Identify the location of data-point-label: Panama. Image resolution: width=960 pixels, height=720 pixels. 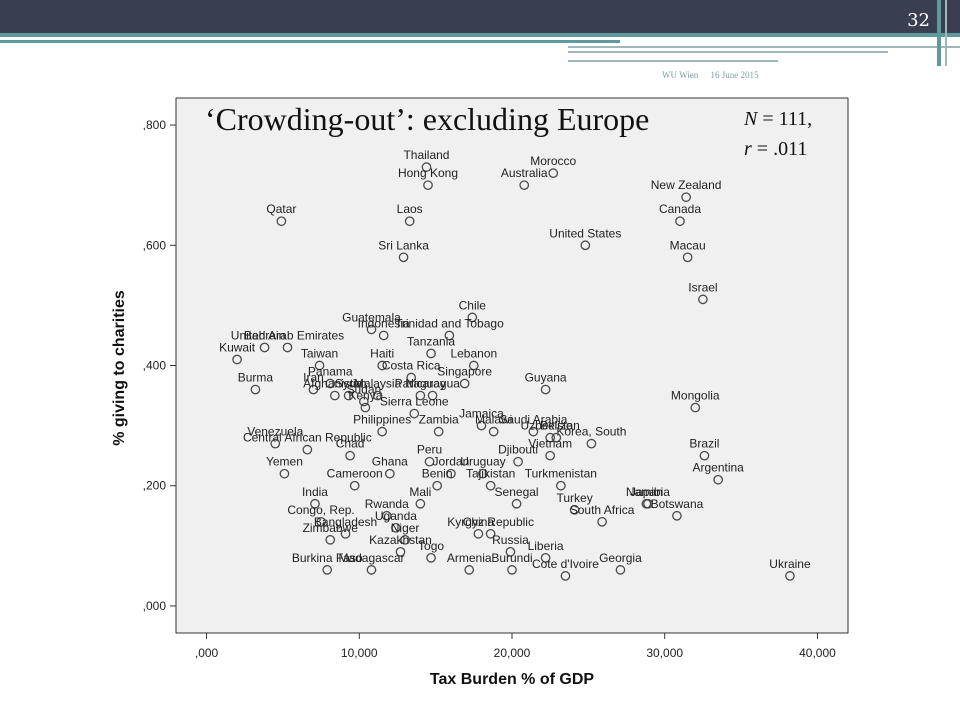
(330, 372).